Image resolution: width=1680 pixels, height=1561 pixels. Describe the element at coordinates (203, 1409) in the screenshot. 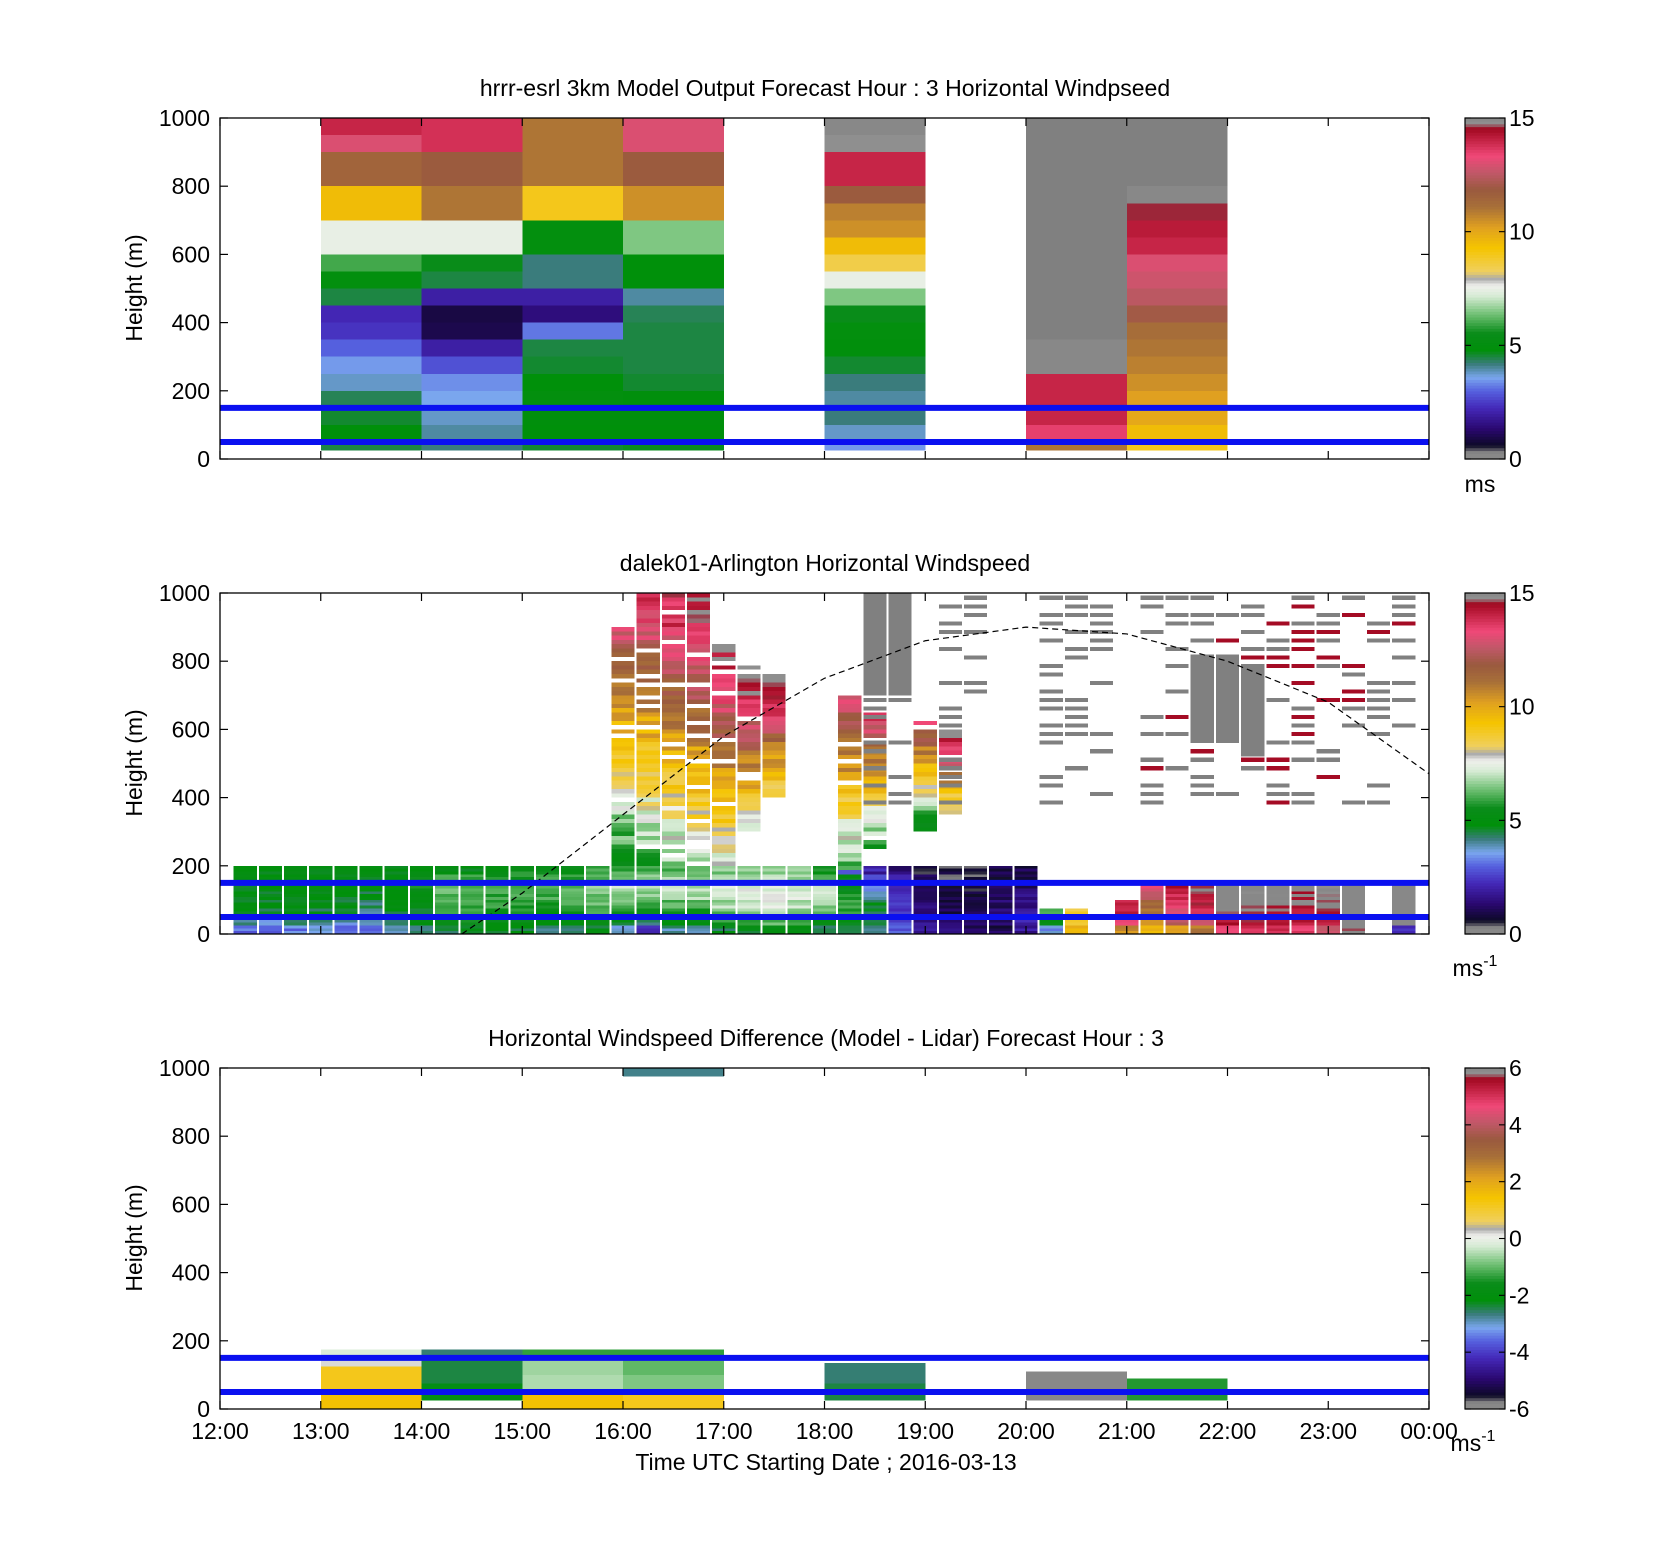

I see `y-tick-label: 0` at that location.